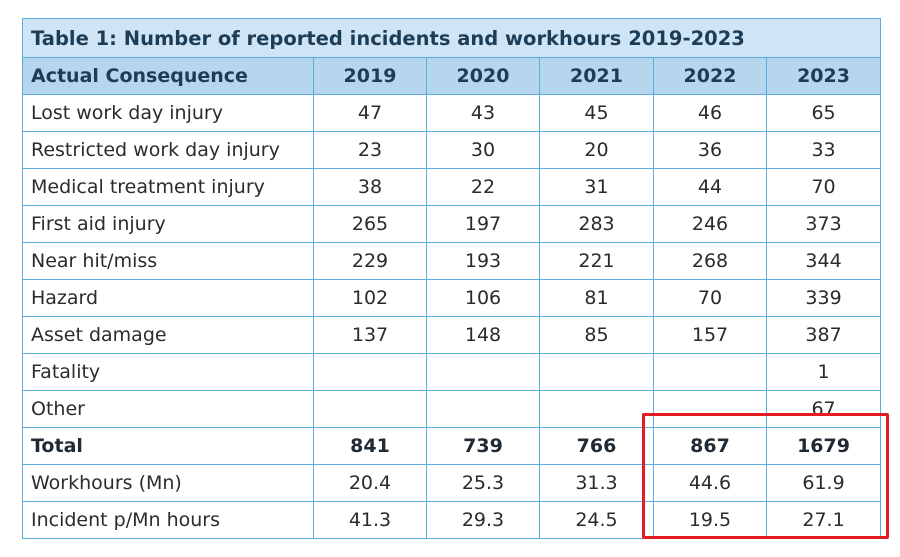 The height and width of the screenshot is (557, 900). I want to click on cell-value: 148, so click(483, 335).